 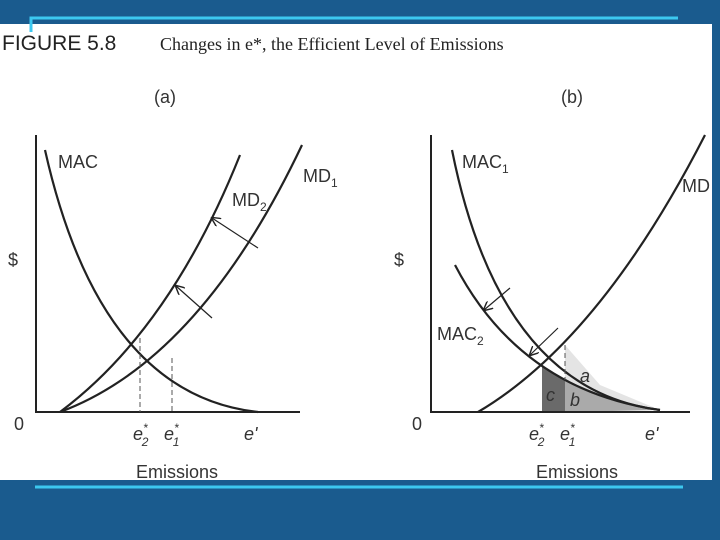 What do you see at coordinates (550, 395) in the screenshot?
I see `area-label: c` at bounding box center [550, 395].